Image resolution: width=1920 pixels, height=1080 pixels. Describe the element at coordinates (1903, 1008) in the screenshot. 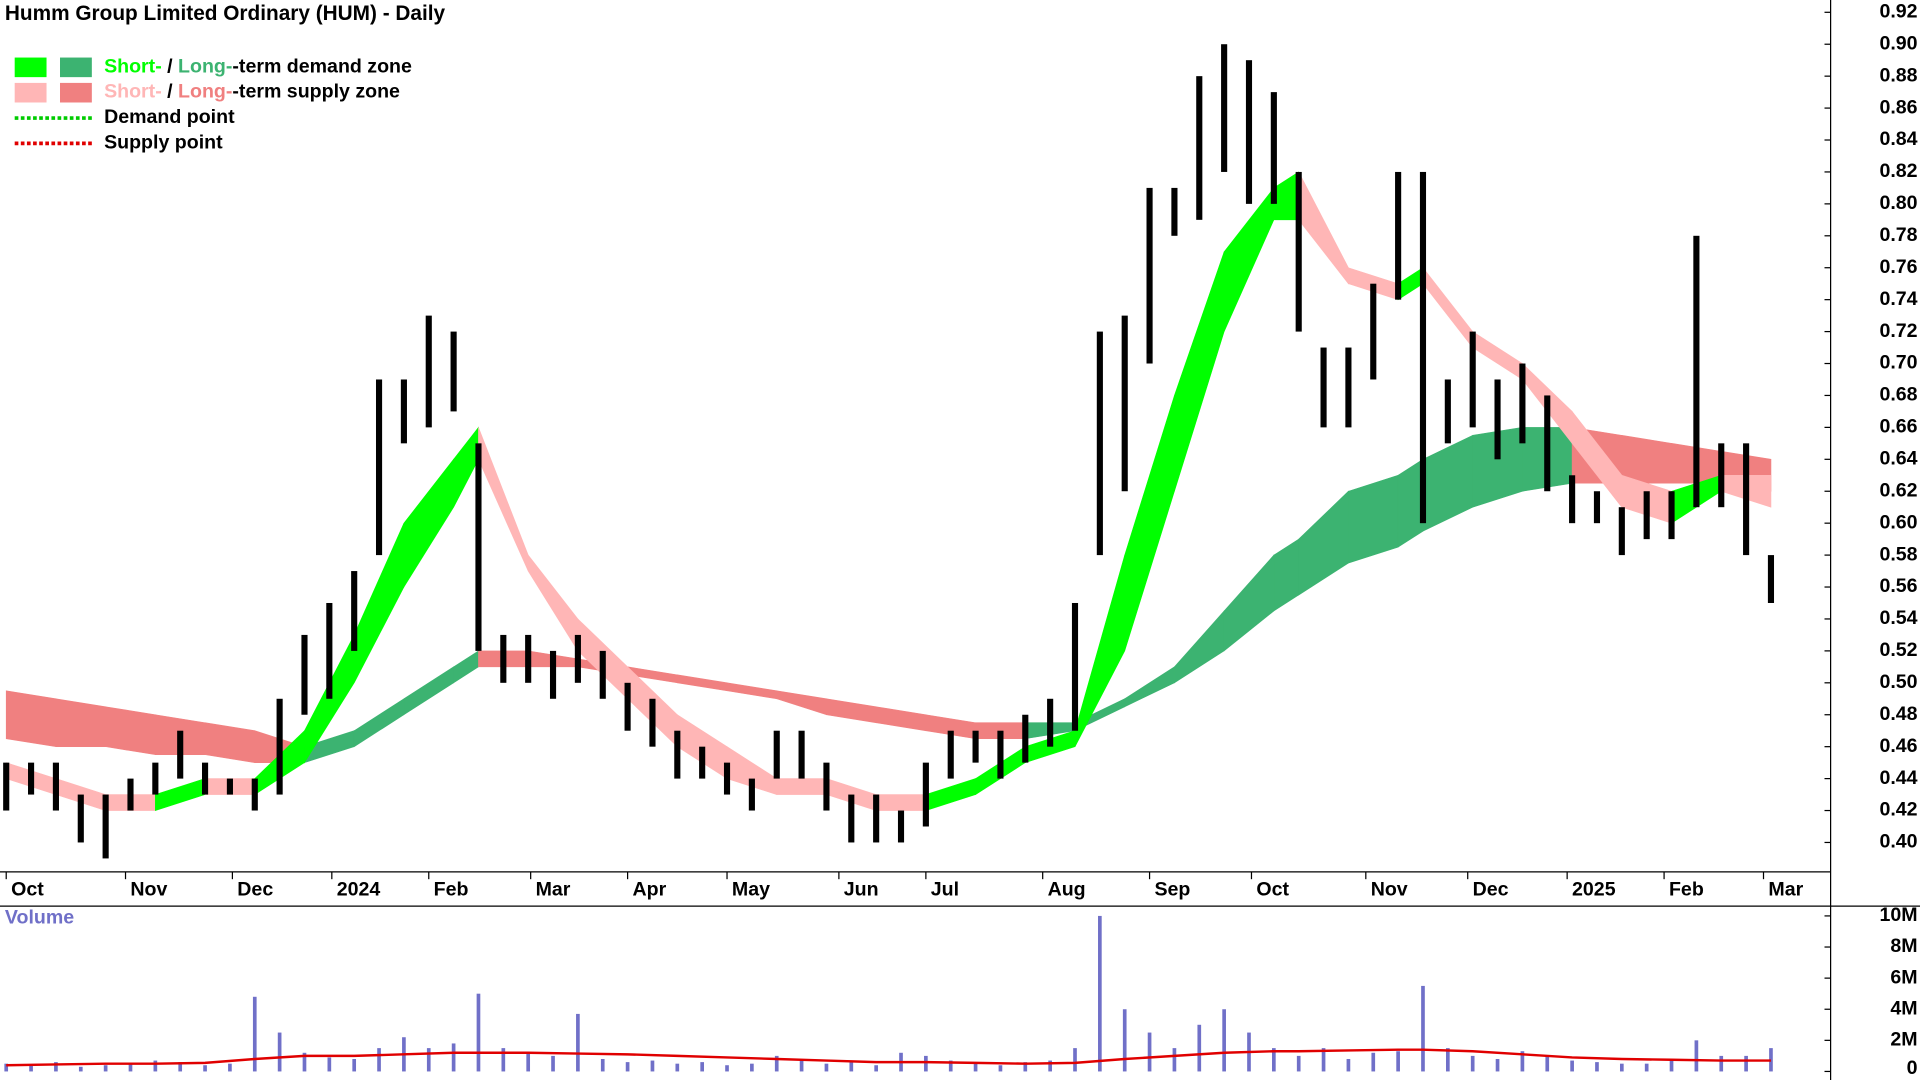

I see `y-tick-label: 4M` at that location.